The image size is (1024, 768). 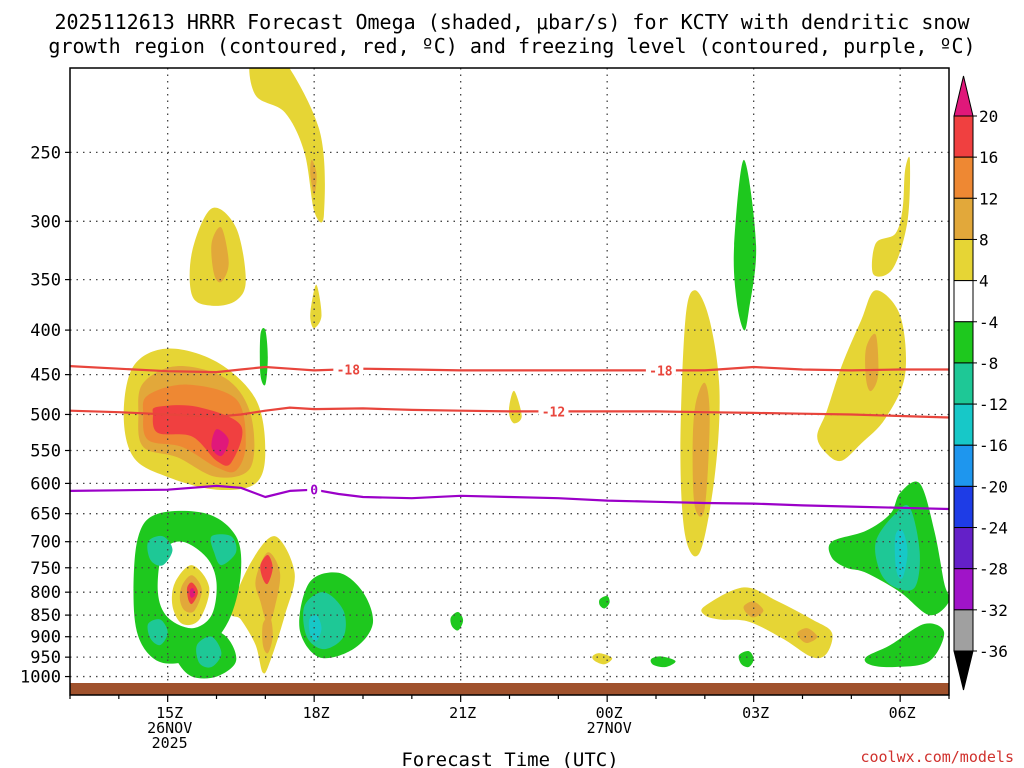 I want to click on x-tick-label: 06Z, so click(x=902, y=713).